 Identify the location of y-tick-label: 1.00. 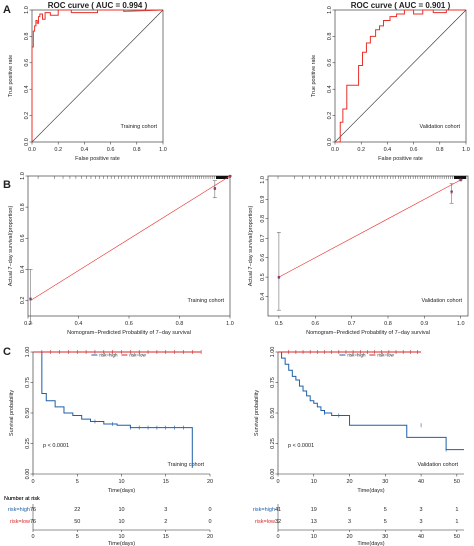
(273, 352).